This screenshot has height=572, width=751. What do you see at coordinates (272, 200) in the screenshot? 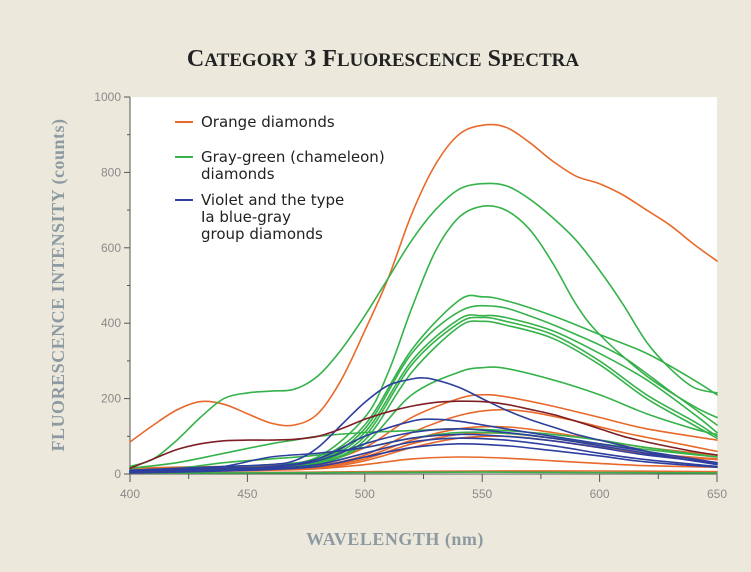
I see `legend-label: Violet and the type` at bounding box center [272, 200].